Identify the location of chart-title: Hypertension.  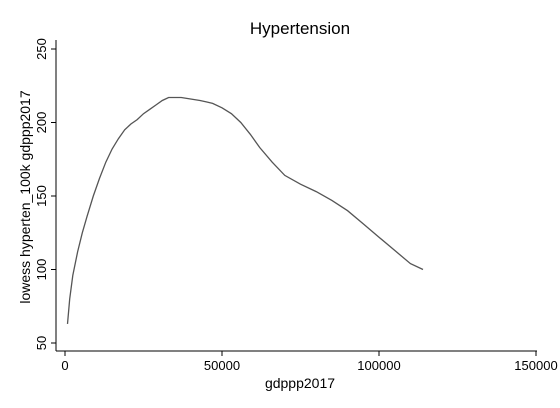
(300, 28).